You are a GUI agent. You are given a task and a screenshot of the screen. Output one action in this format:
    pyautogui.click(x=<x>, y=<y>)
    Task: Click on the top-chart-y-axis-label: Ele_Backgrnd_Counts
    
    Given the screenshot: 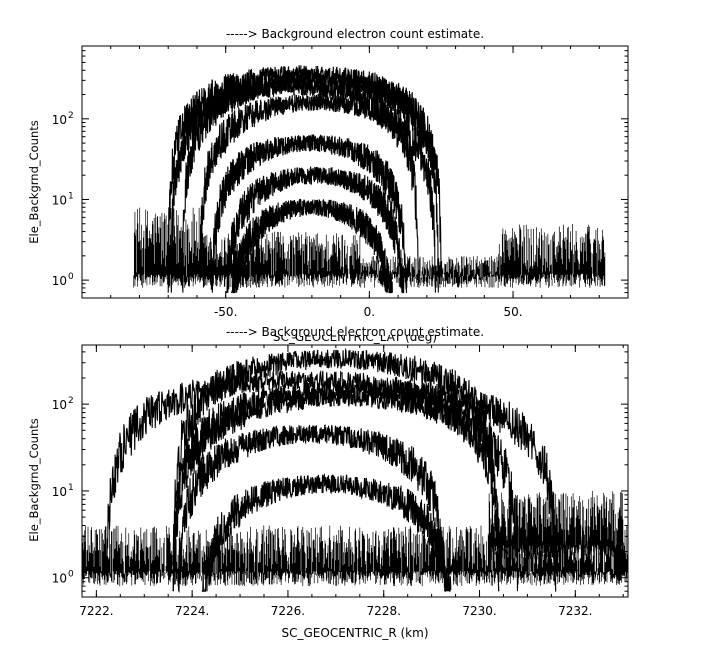 What is the action you would take?
    pyautogui.click(x=34, y=182)
    